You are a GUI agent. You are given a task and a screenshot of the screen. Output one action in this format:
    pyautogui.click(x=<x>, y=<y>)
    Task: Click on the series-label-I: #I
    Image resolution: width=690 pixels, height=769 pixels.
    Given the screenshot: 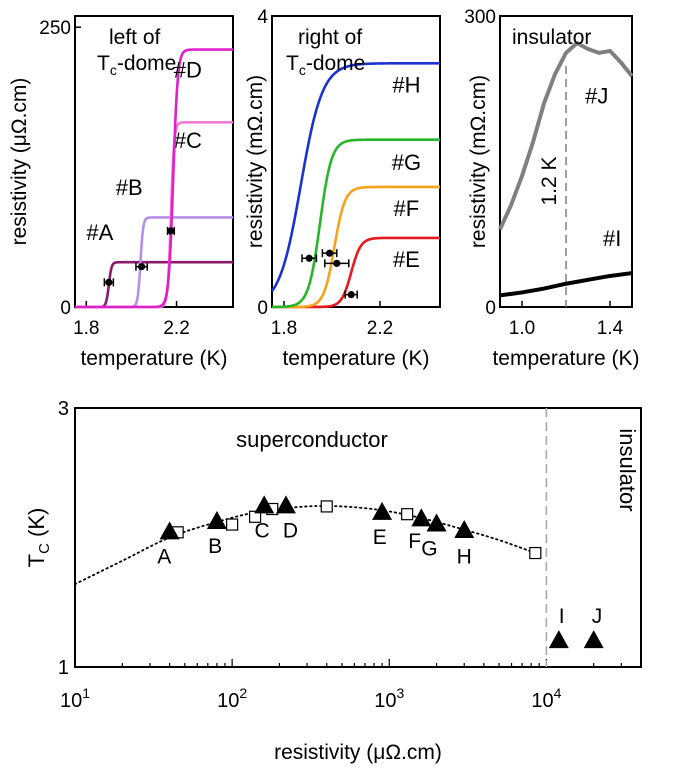 What is the action you would take?
    pyautogui.click(x=612, y=238)
    